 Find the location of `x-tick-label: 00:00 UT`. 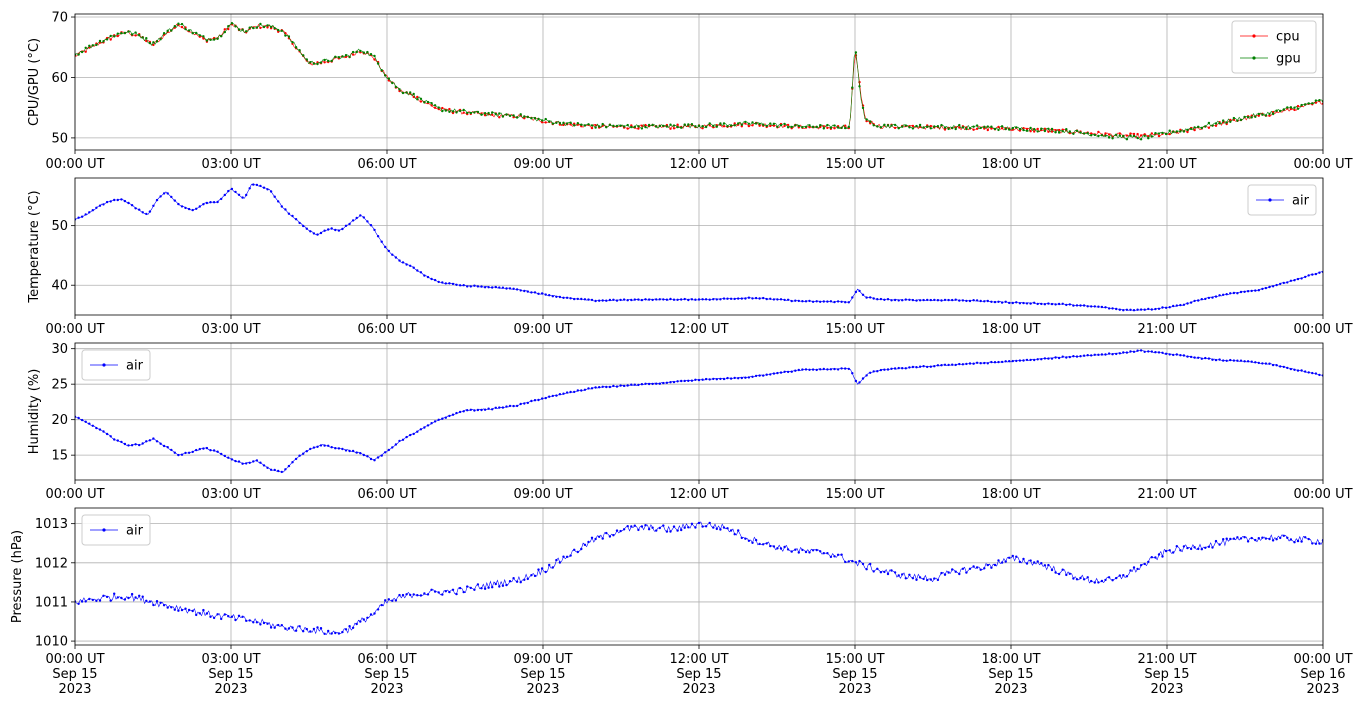

x-tick-label: 00:00 UT is located at coordinates (74, 494).